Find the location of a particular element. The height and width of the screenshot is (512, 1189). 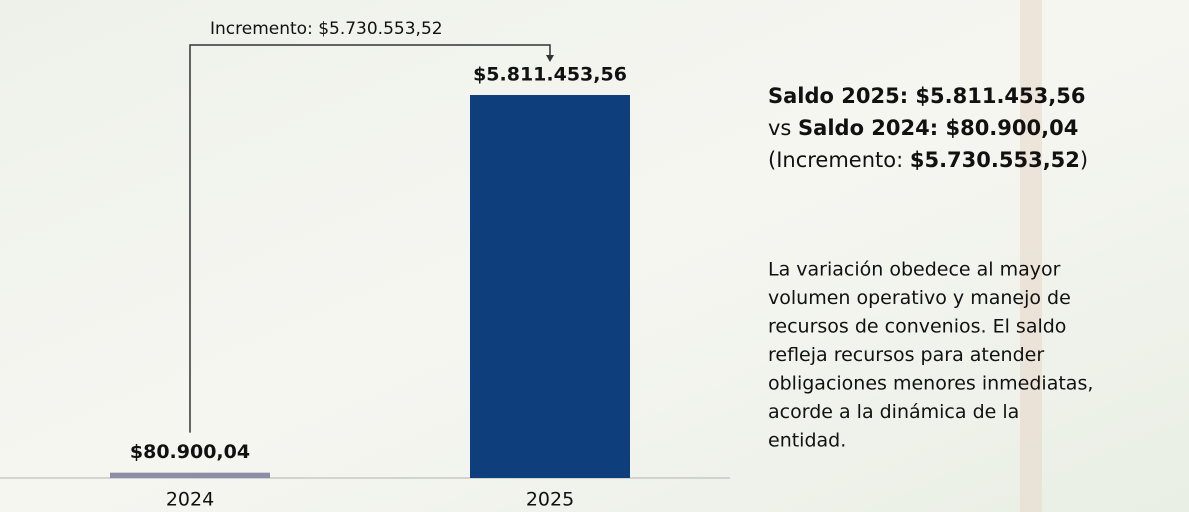

background-stem is located at coordinates (1031, 256).